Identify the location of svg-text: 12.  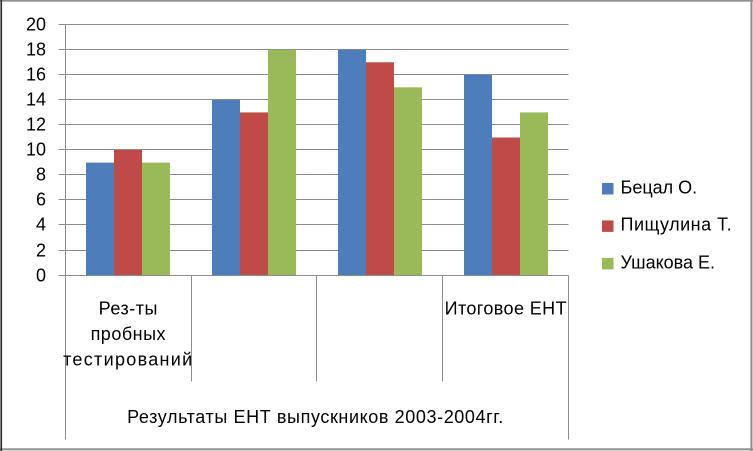
(36, 125).